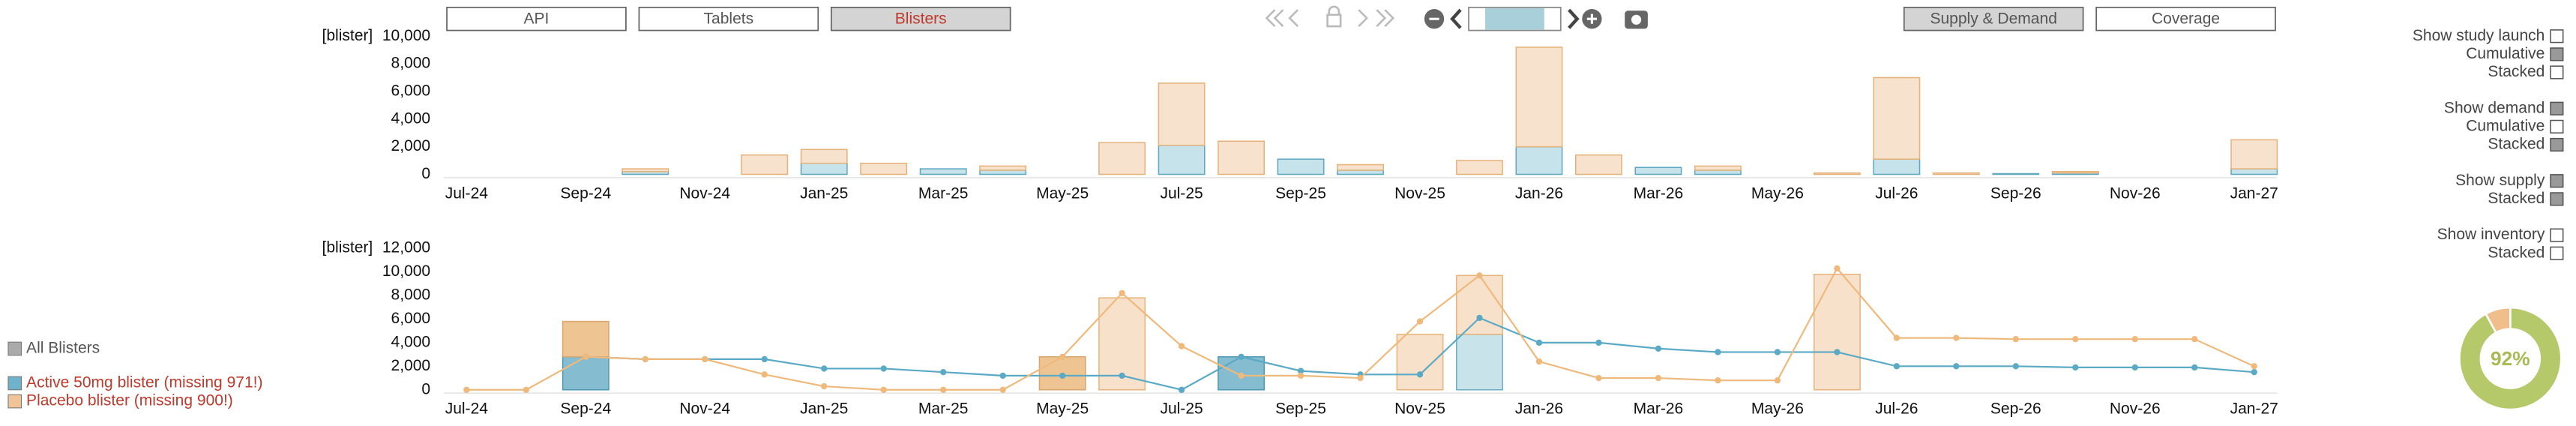  I want to click on rewind-icon, so click(1282, 18).